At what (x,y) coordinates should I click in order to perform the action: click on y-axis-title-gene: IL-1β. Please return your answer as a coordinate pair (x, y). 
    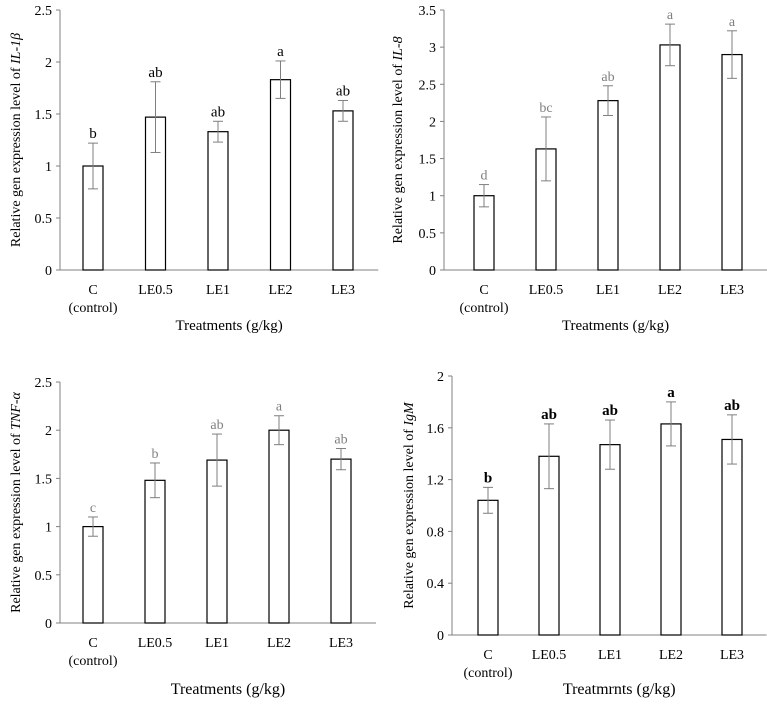
    Looking at the image, I should click on (16, 49).